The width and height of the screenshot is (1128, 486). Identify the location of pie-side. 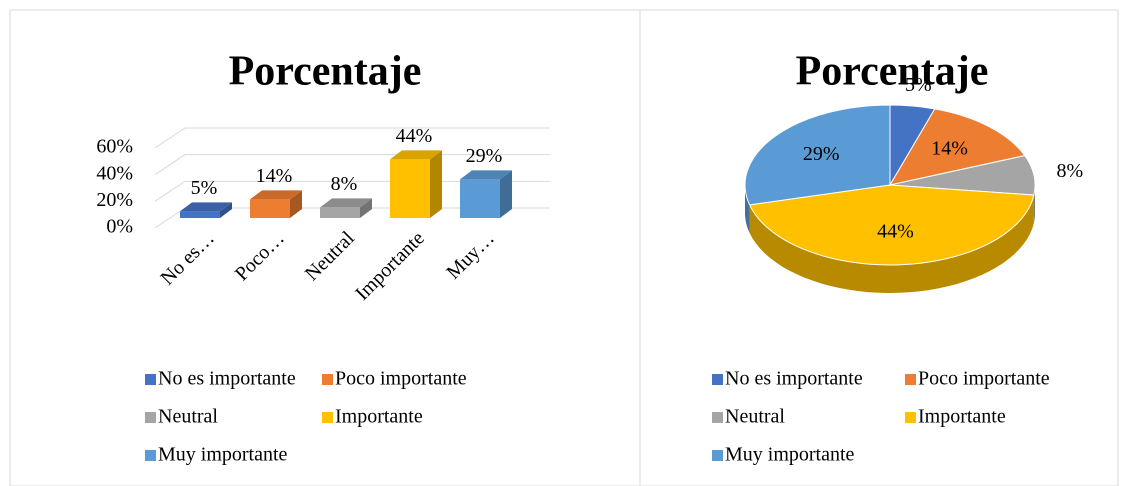
(891, 244).